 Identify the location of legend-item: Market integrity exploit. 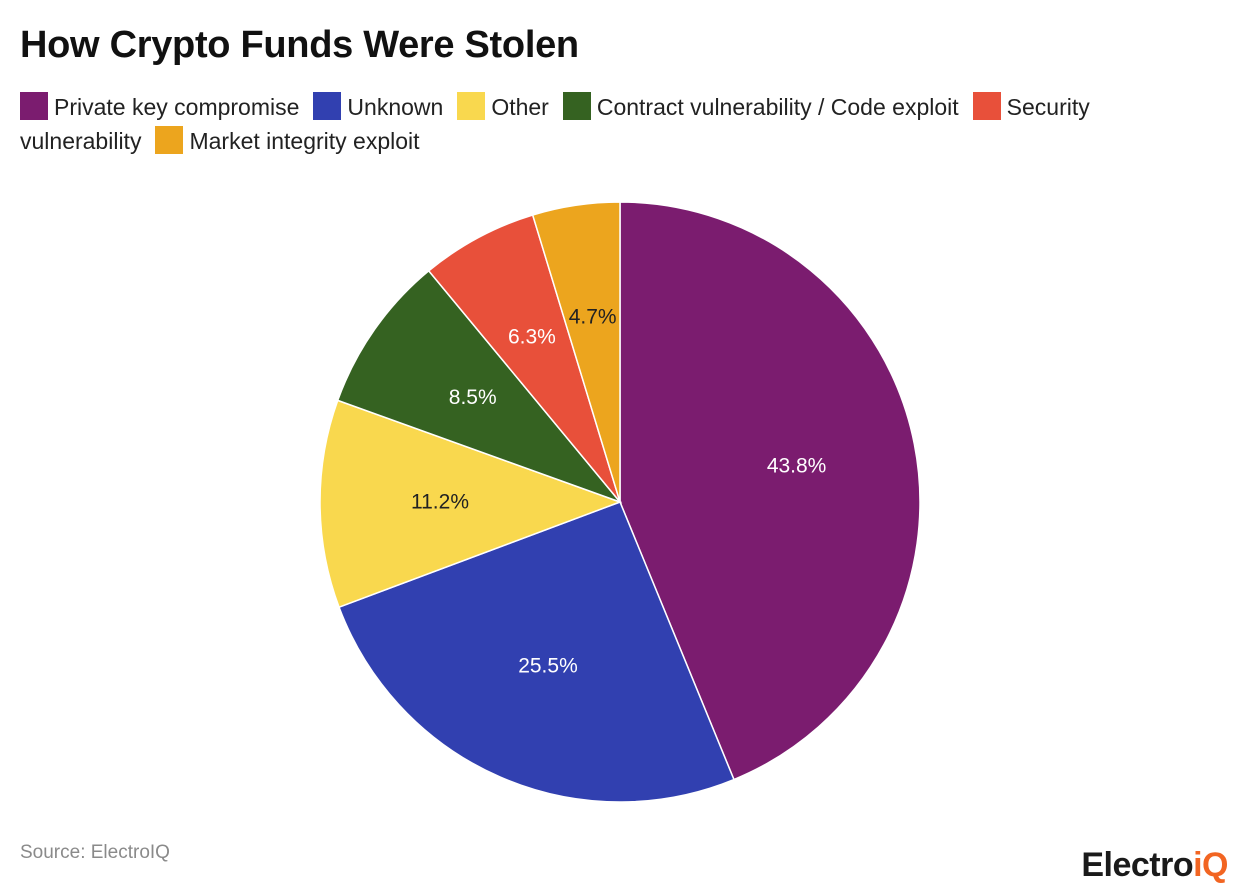
(287, 140).